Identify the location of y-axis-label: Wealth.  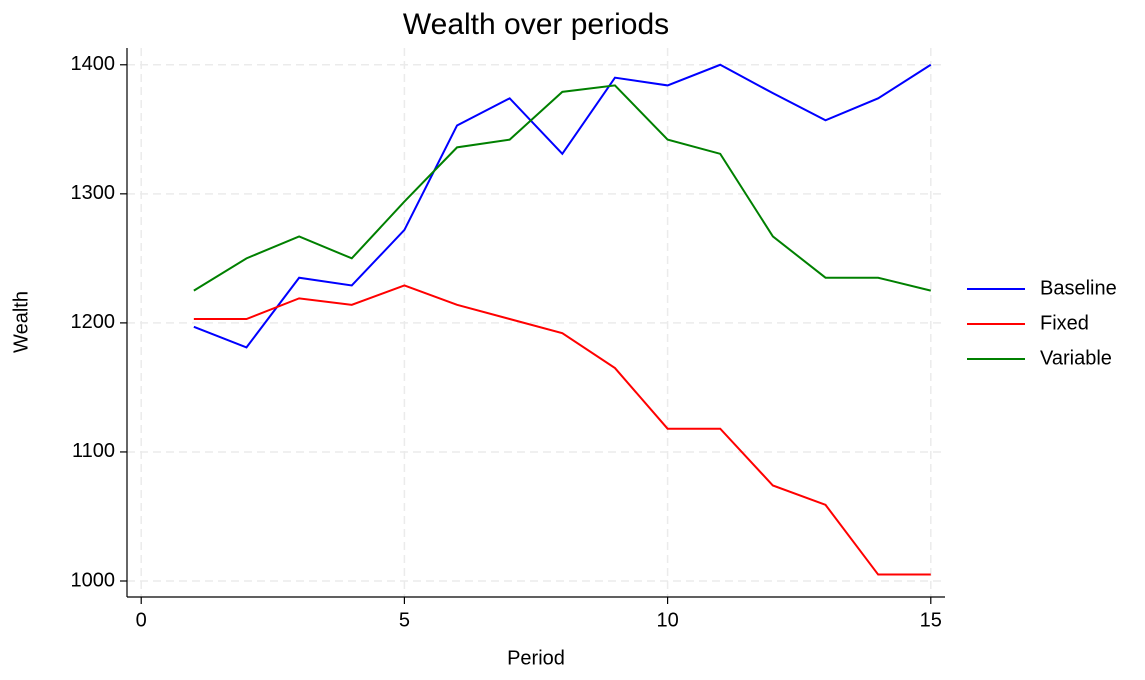
(21, 322).